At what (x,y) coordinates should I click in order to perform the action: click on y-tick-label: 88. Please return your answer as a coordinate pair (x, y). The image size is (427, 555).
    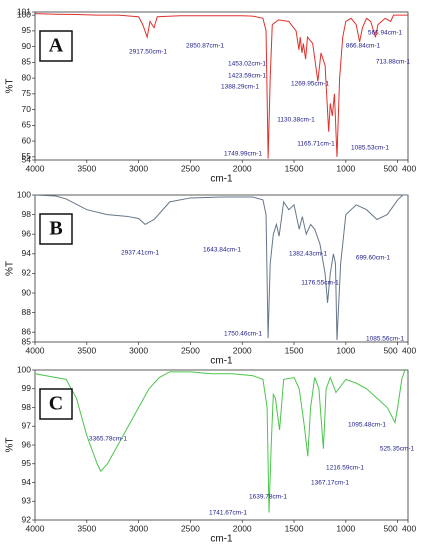
    Looking at the image, I should click on (27, 312).